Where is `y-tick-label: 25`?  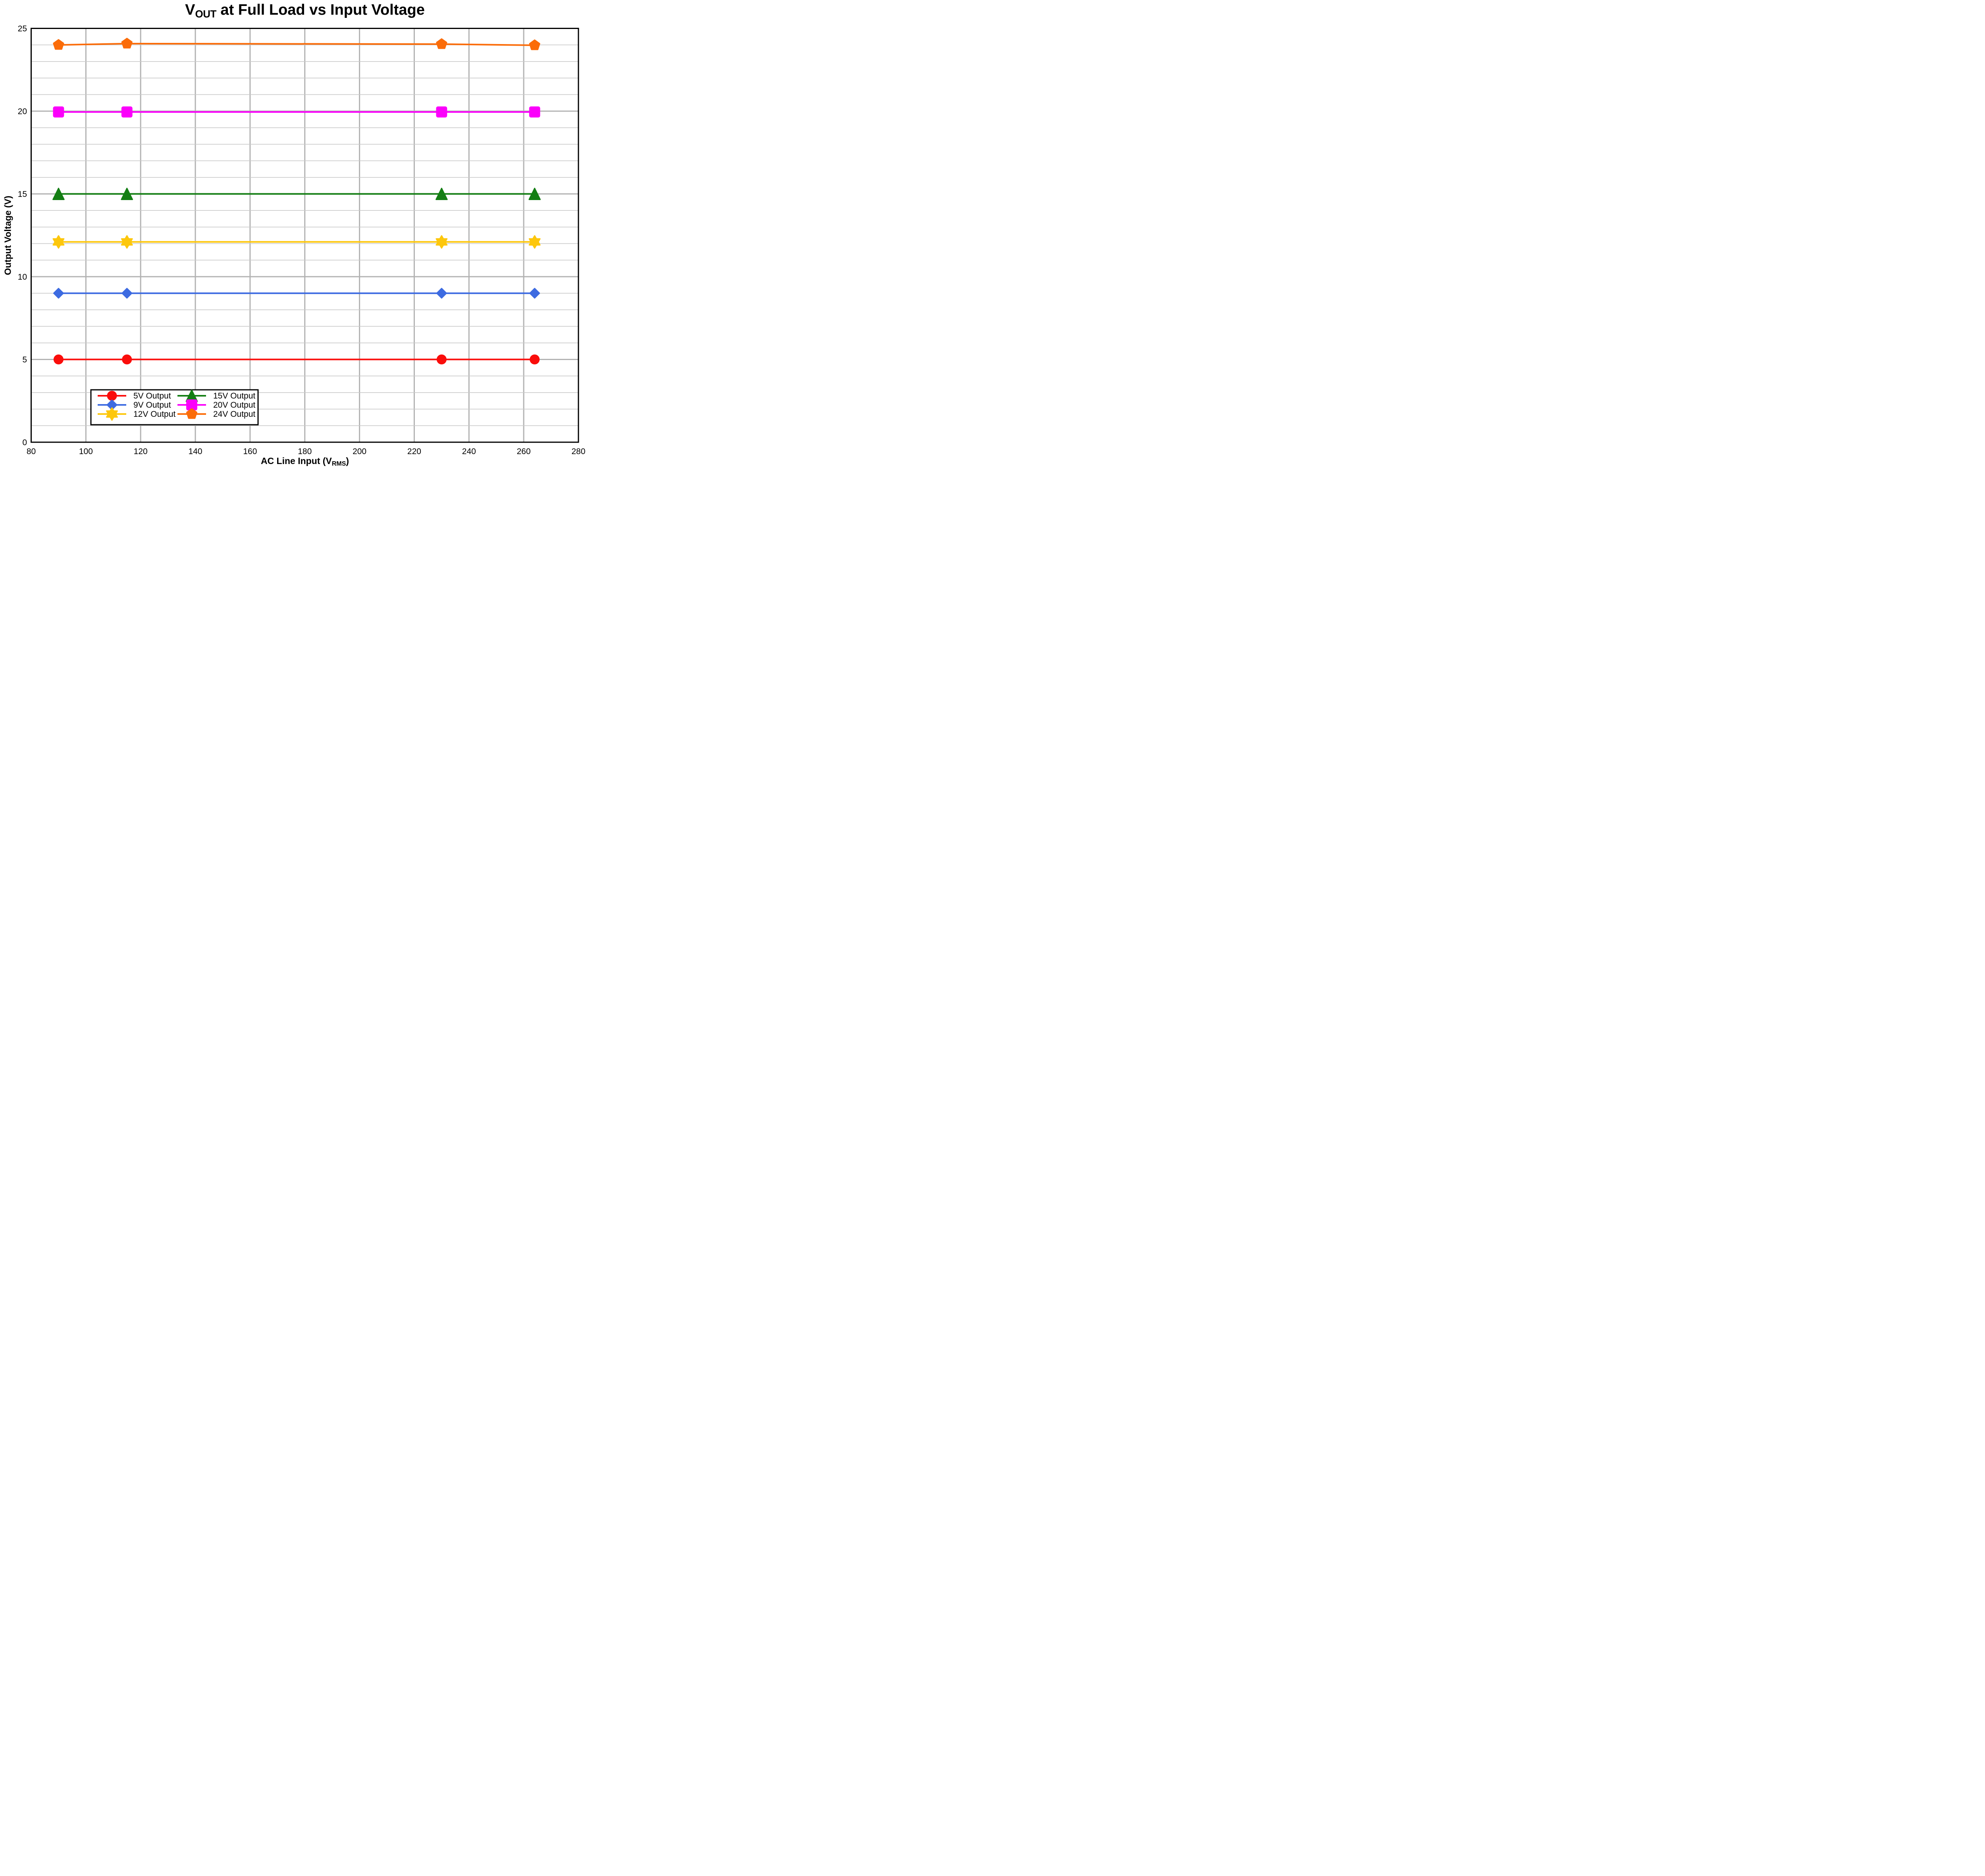 y-tick-label: 25 is located at coordinates (22, 29).